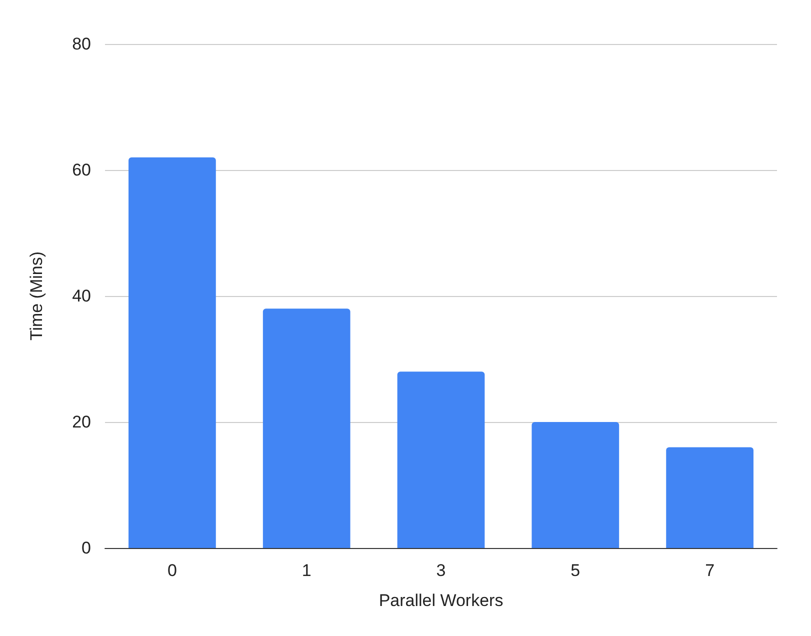 Image resolution: width=811 pixels, height=636 pixels. What do you see at coordinates (710, 570) in the screenshot?
I see `x-tick-label: 7` at bounding box center [710, 570].